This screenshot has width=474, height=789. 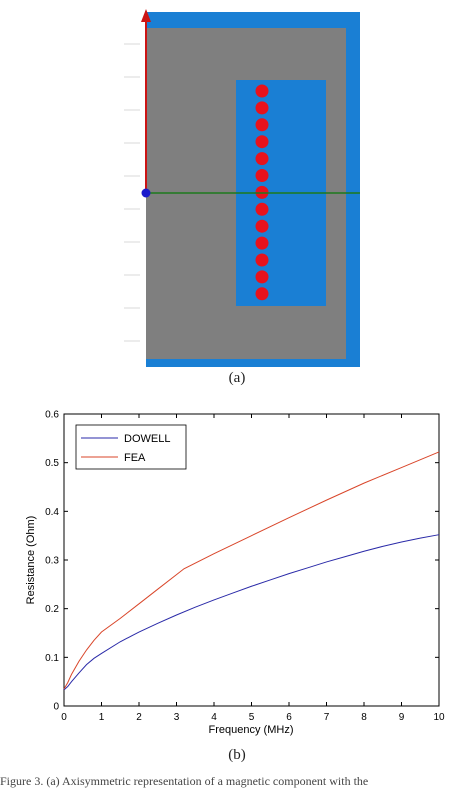 What do you see at coordinates (102, 717) in the screenshot?
I see `x-tick-label: 1` at bounding box center [102, 717].